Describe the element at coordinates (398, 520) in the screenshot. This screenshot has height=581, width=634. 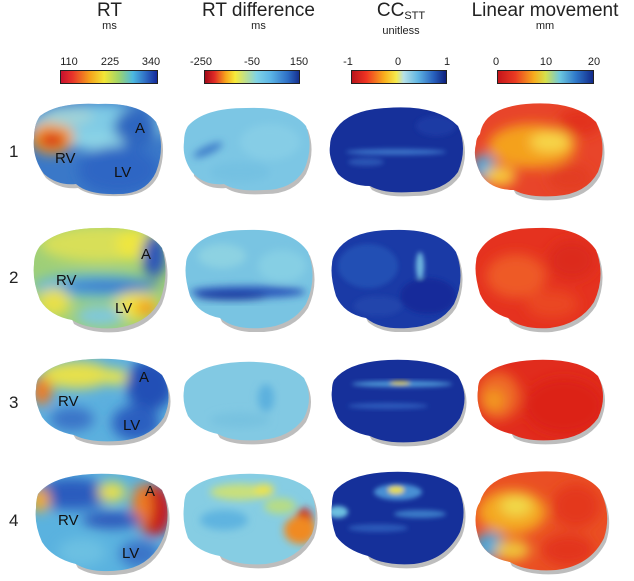
I see `heart-map-cc-row4` at that location.